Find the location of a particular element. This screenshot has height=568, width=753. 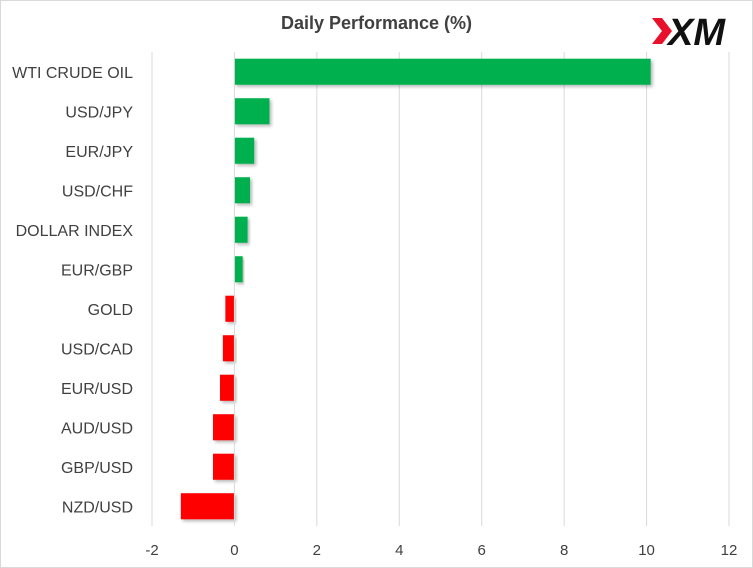

x-tick-label-0: -2 is located at coordinates (151, 550).